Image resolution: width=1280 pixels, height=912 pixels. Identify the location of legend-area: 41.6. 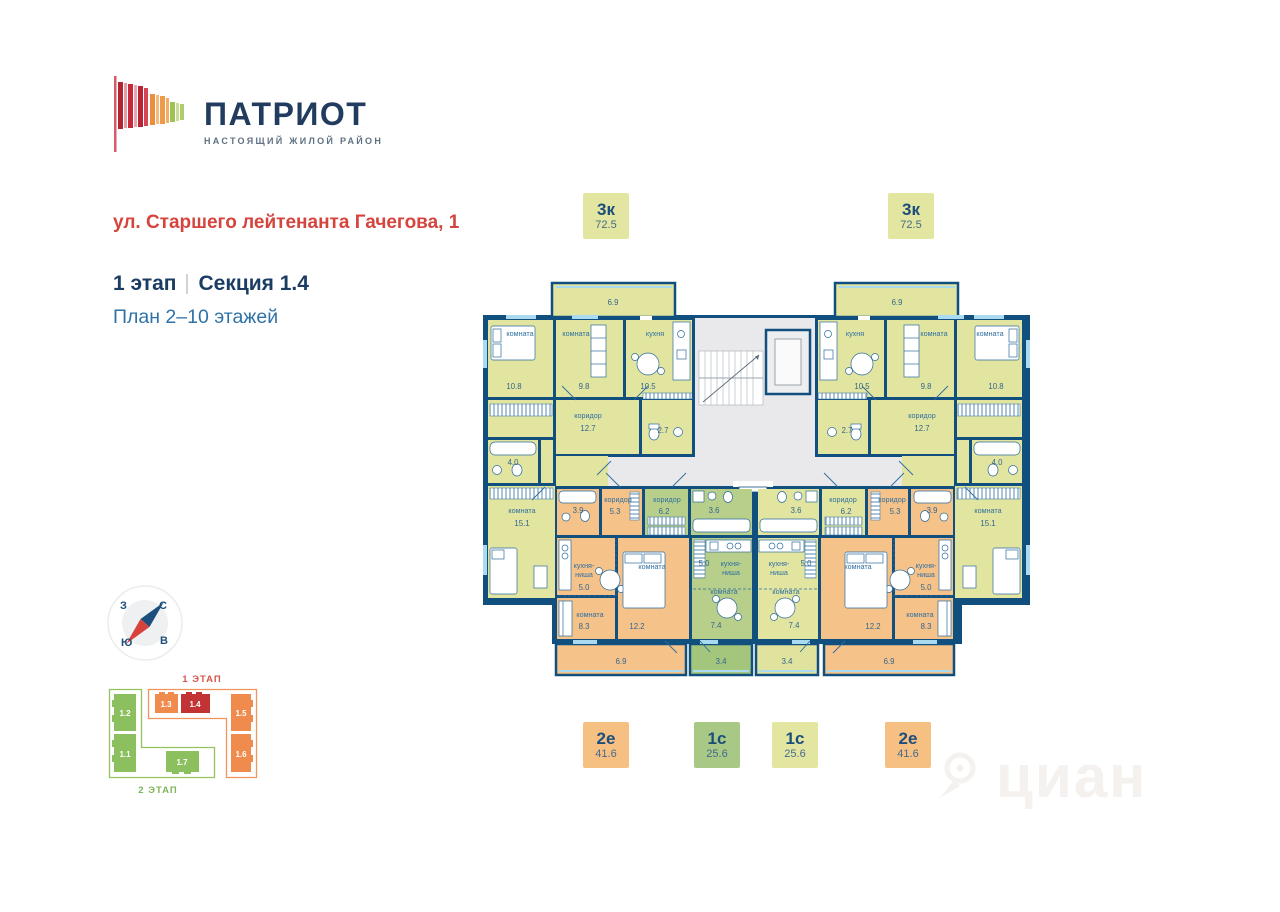
(908, 754).